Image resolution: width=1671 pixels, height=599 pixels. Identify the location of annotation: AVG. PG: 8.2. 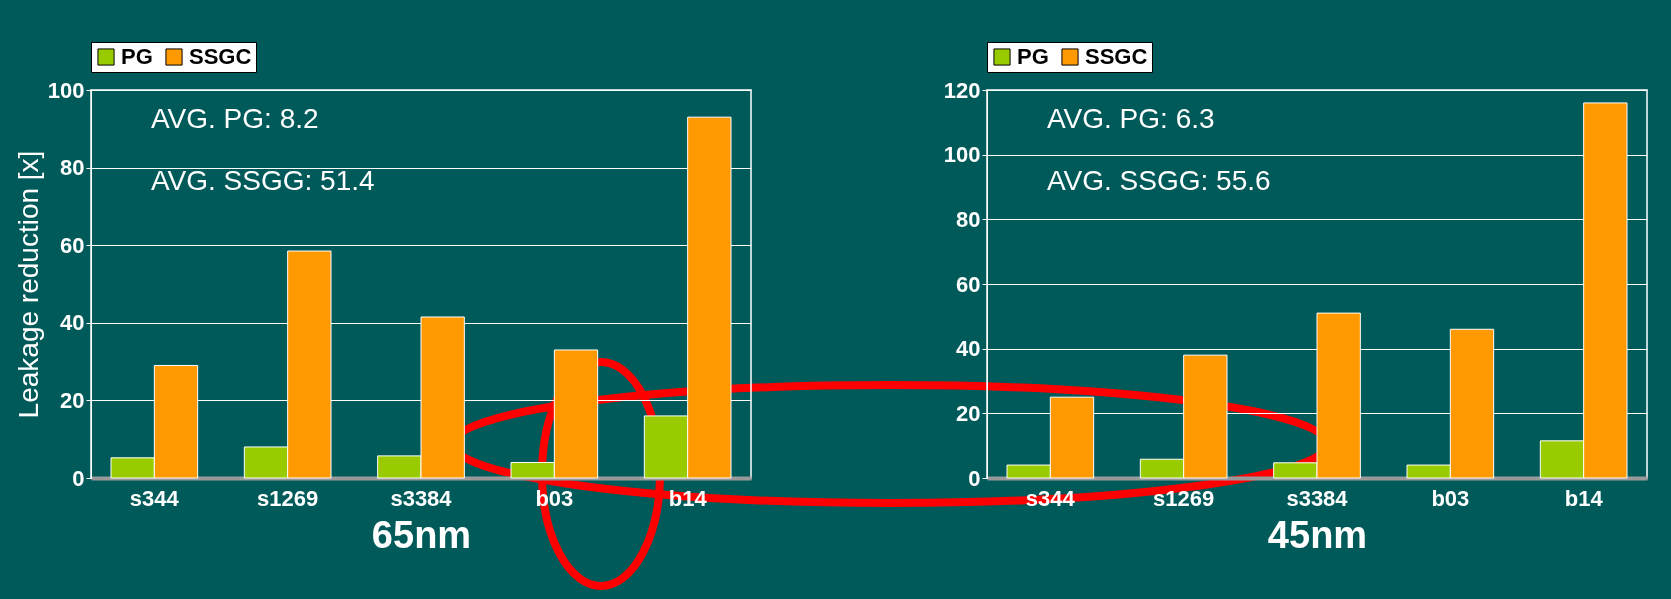
(235, 118).